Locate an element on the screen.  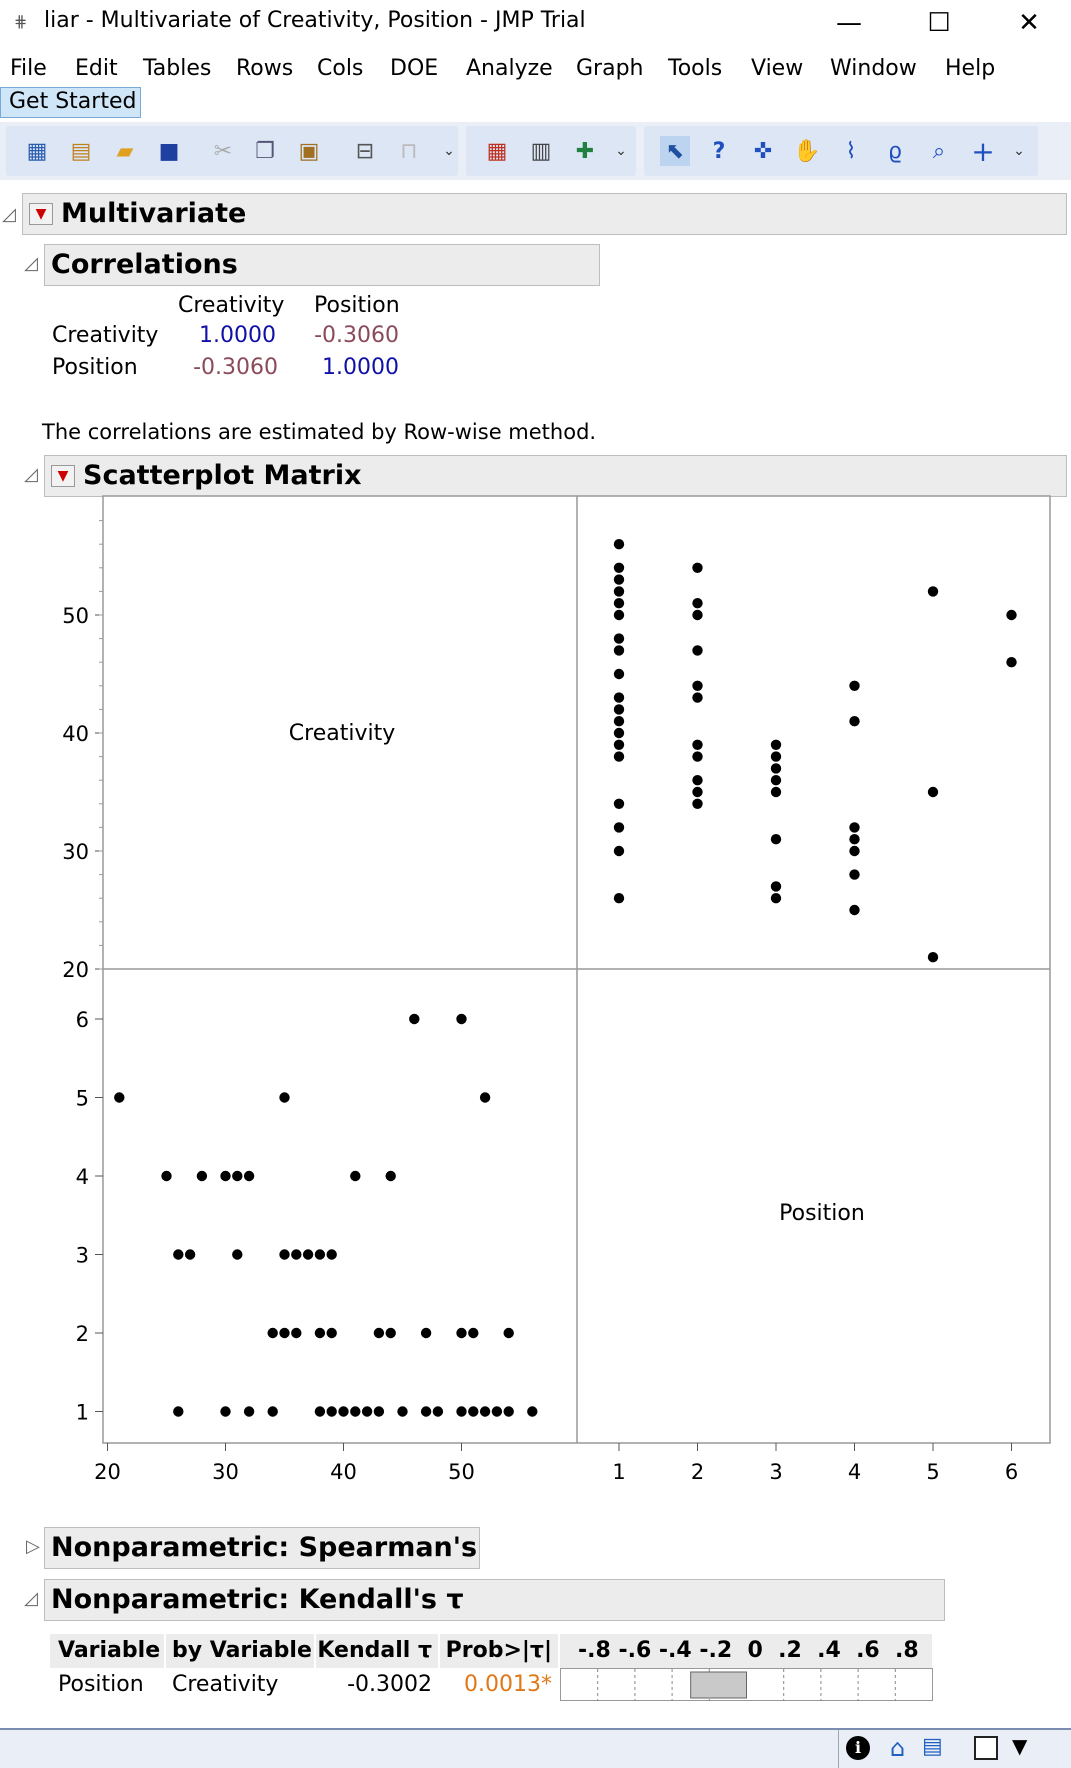
new-script-icon: ▤ is located at coordinates (81, 151).